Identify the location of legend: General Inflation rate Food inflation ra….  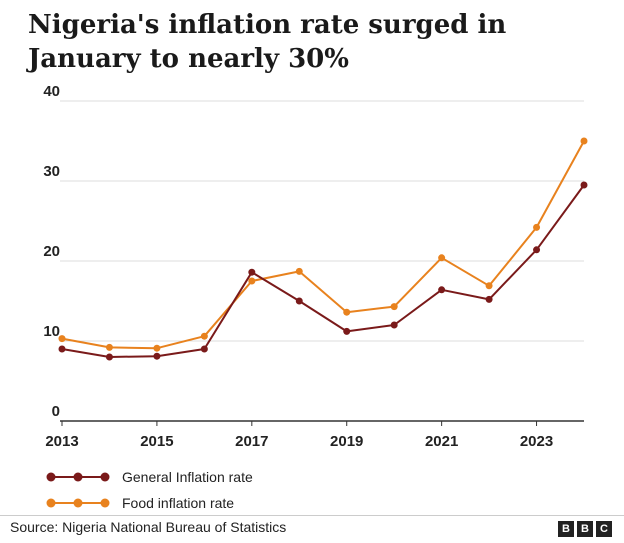
(149, 490).